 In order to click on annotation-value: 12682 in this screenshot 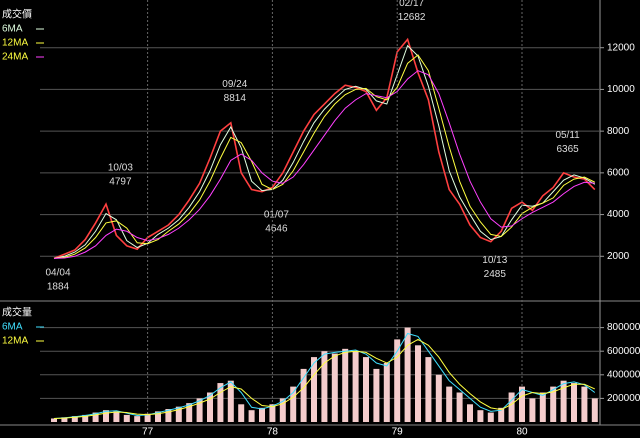, I will do `click(412, 17)`.